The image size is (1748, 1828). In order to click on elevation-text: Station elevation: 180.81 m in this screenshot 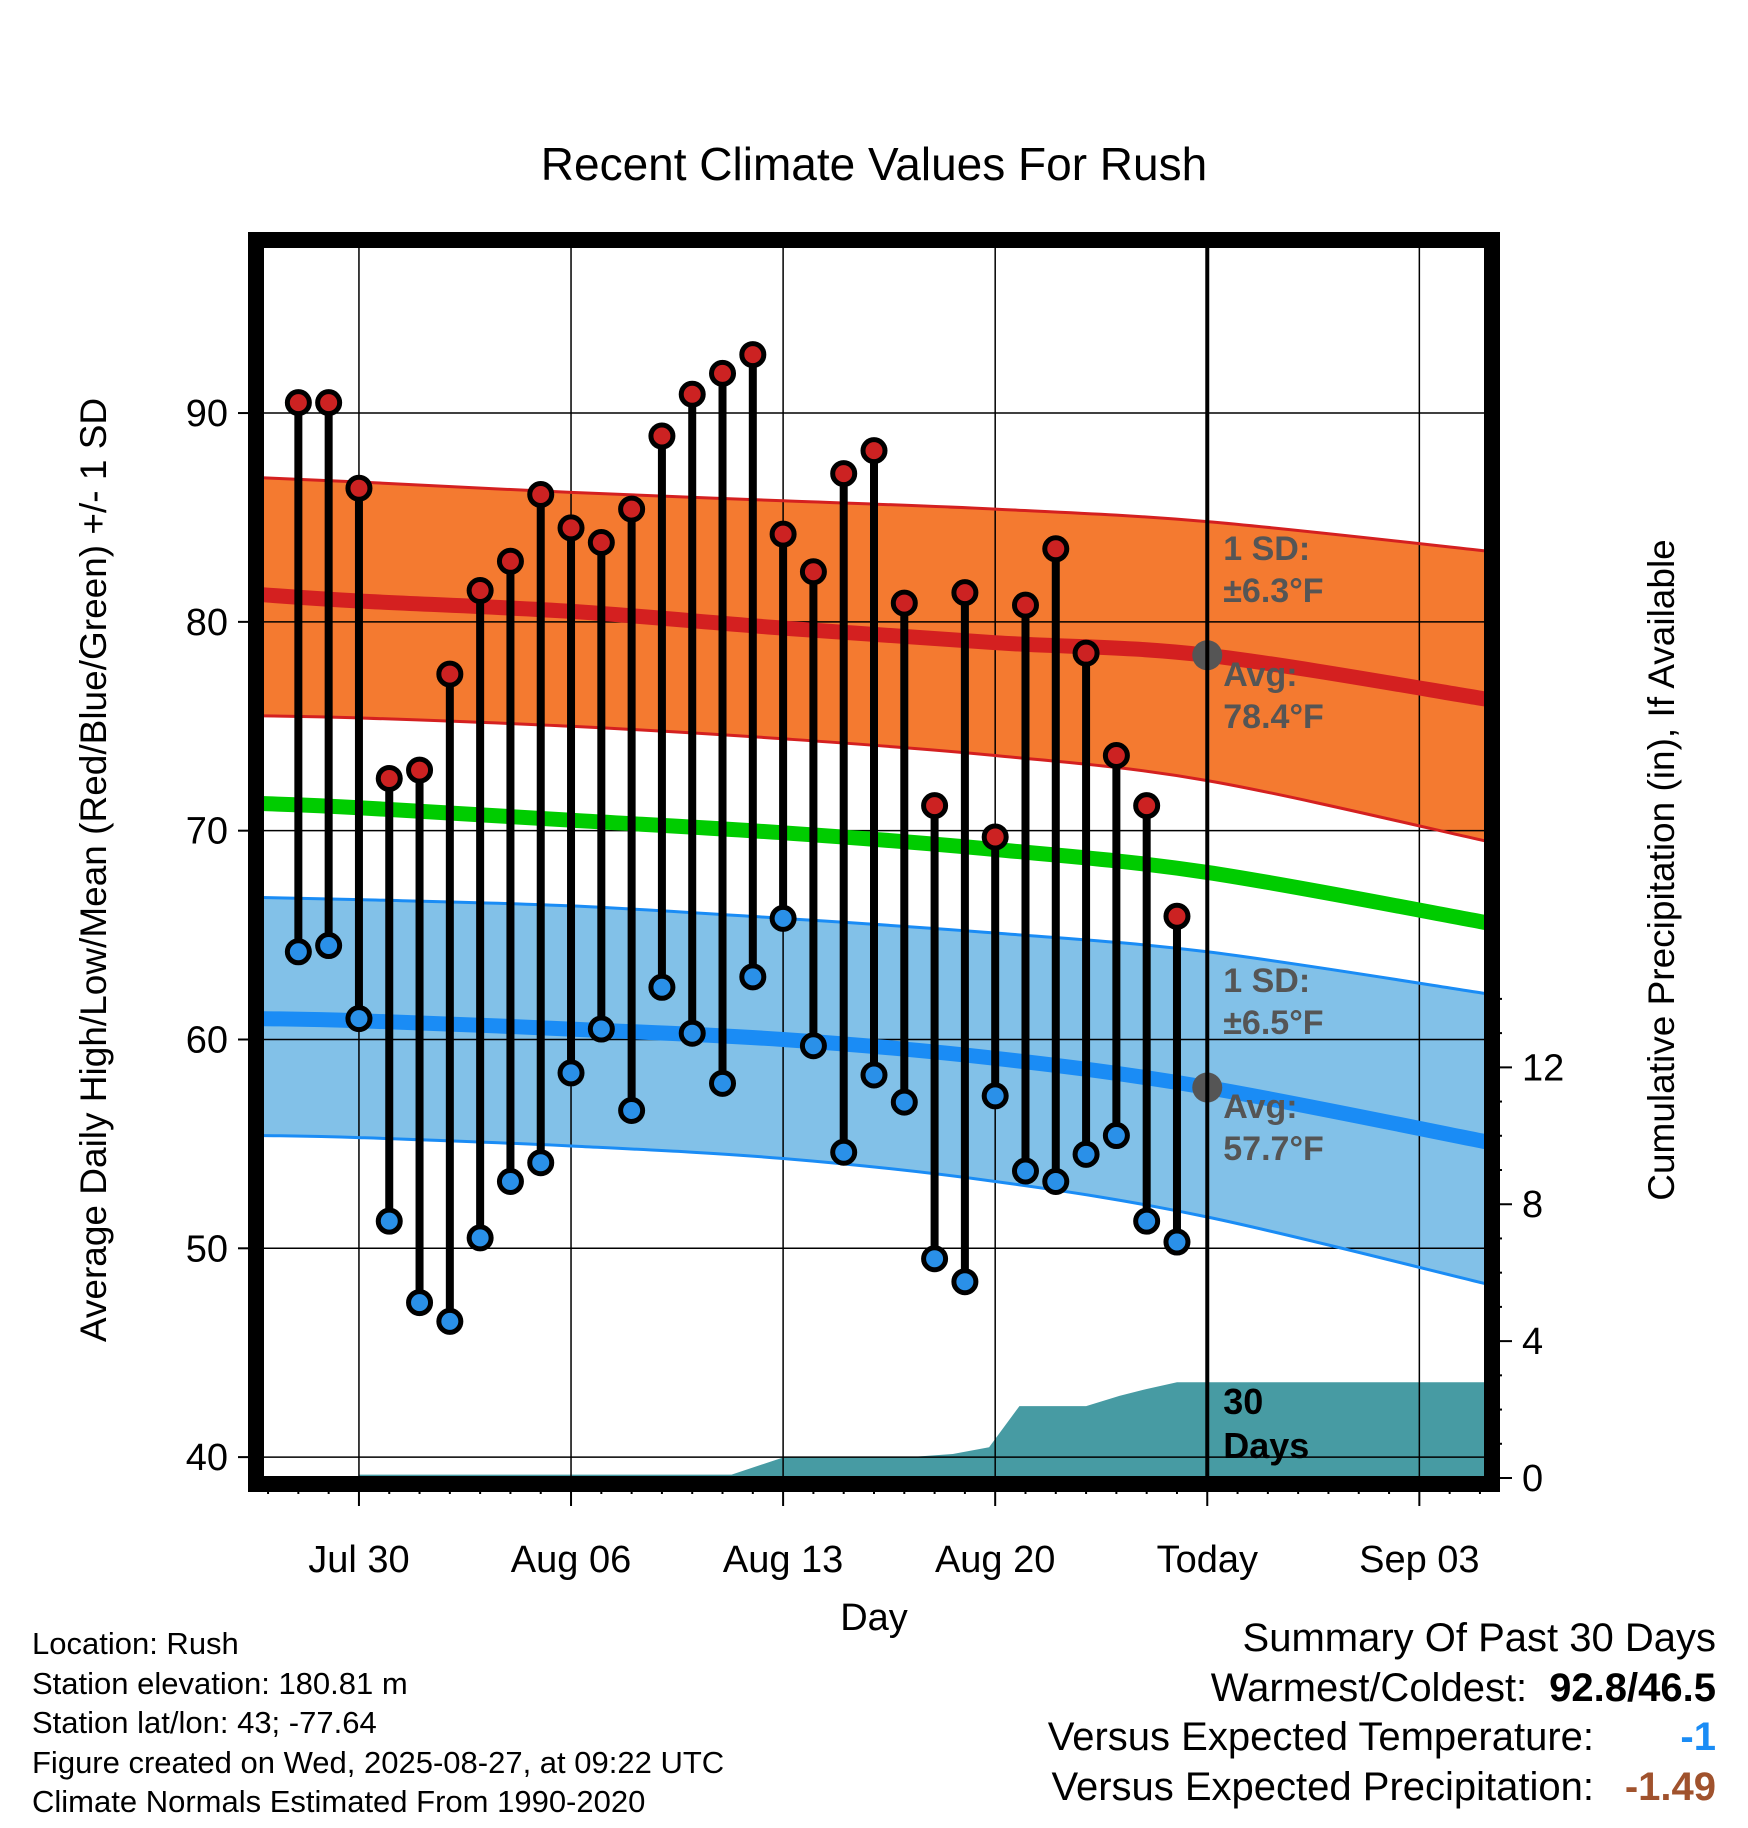, I will do `click(220, 1683)`.